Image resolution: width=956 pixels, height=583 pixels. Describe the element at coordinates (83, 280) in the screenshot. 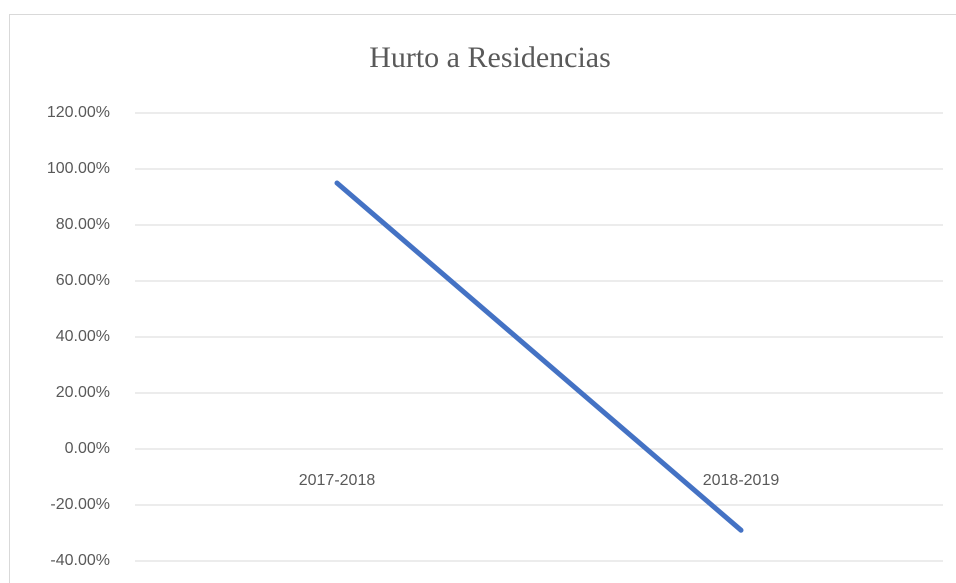

I see `y-tick-label: 60.00%` at that location.